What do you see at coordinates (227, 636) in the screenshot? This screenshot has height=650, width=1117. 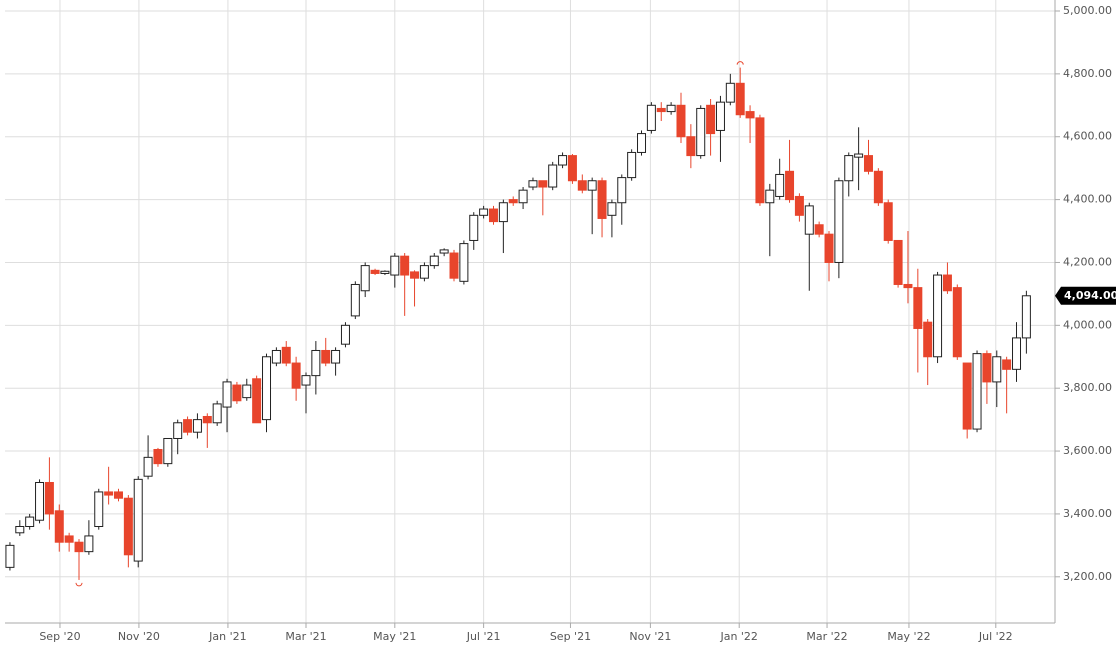 I see `x-tick-label: Jan '21` at bounding box center [227, 636].